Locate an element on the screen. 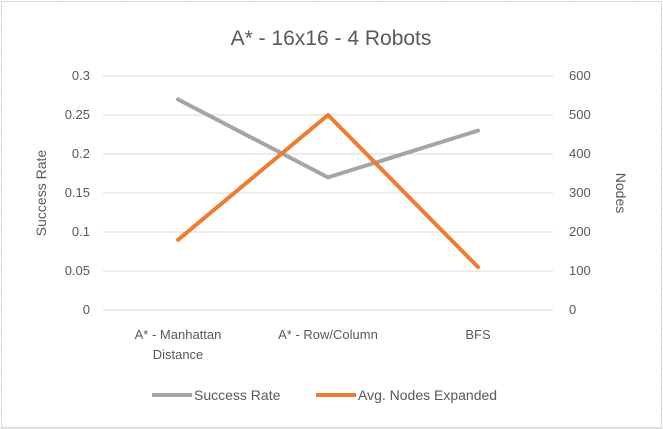  category-label: A* - Manhattan Distance is located at coordinates (178, 344).